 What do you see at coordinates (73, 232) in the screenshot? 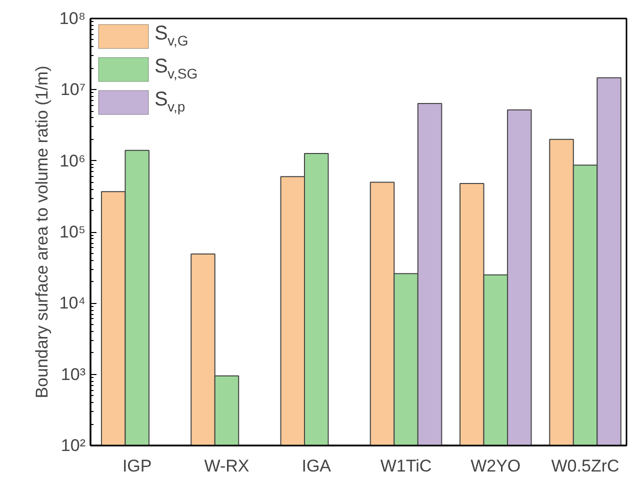
I see `y-tick-label: 10⁵` at bounding box center [73, 232].